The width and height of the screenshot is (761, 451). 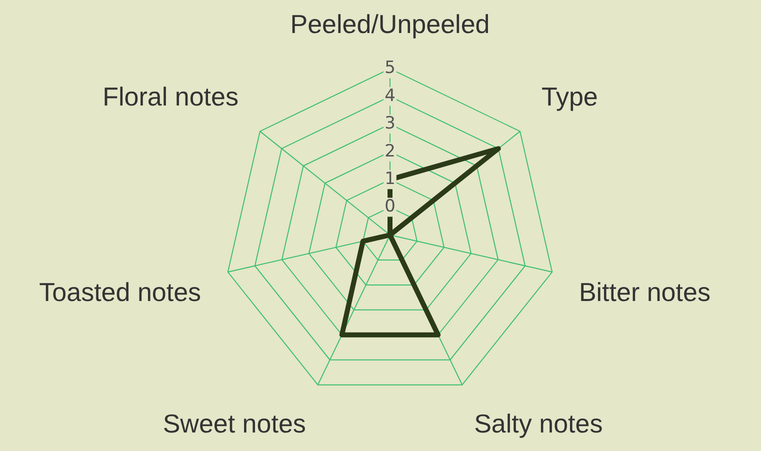 What do you see at coordinates (390, 151) in the screenshot?
I see `y-tick-label: 2` at bounding box center [390, 151].